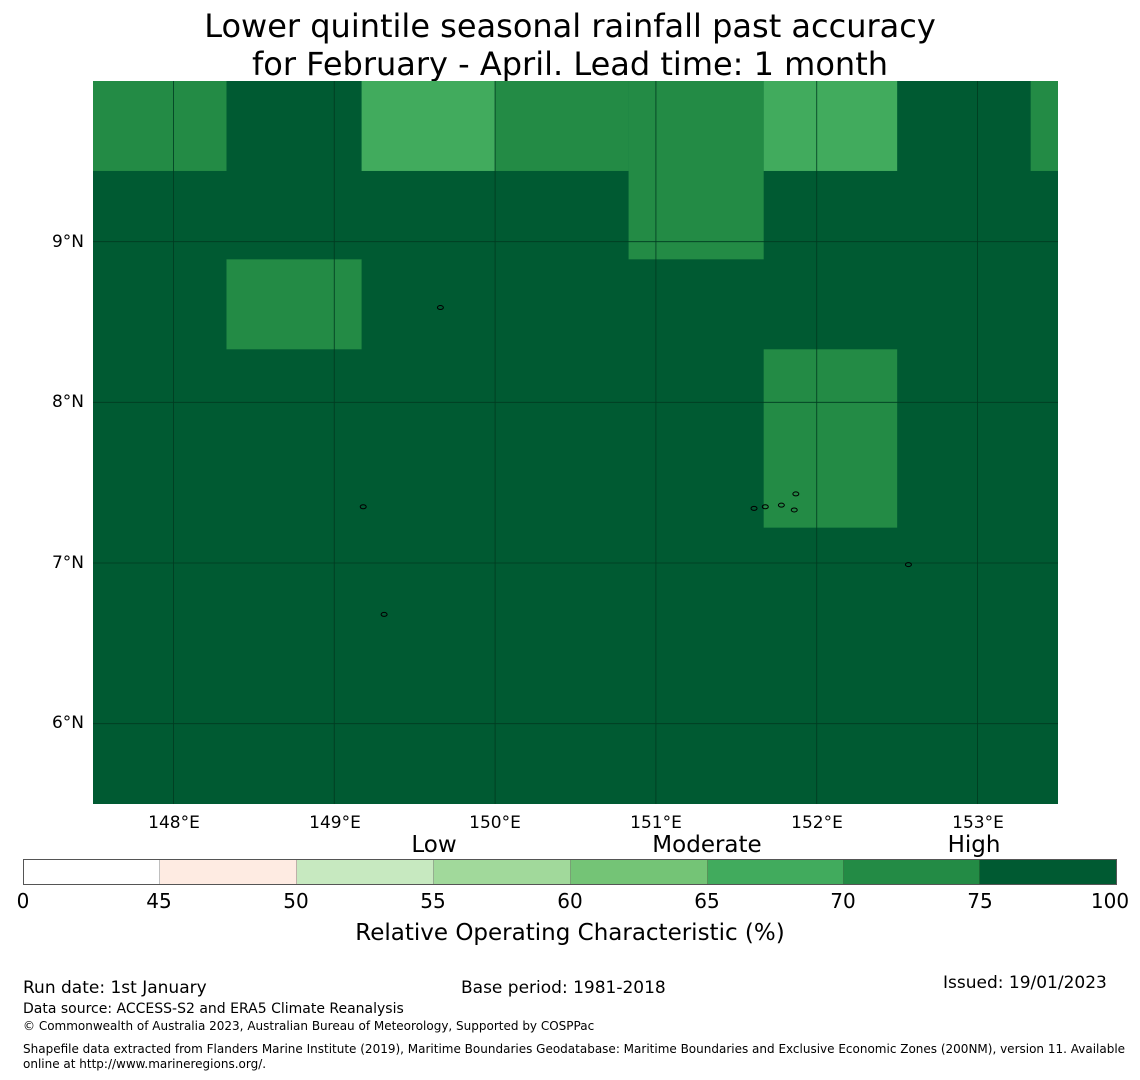 The height and width of the screenshot is (1080, 1140). What do you see at coordinates (570, 933) in the screenshot?
I see `colorbar-title: Relative Operating Characteristic (%)` at bounding box center [570, 933].